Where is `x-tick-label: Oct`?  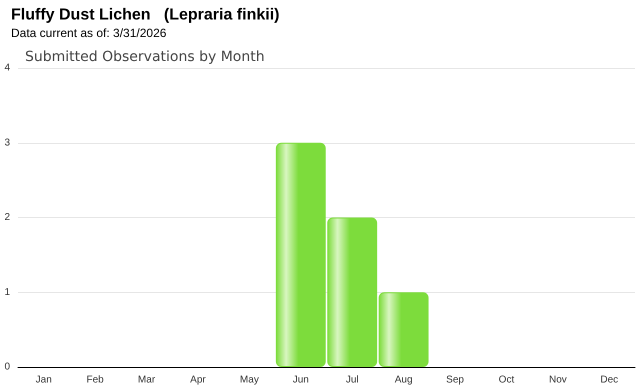 x-tick-label: Oct is located at coordinates (506, 380).